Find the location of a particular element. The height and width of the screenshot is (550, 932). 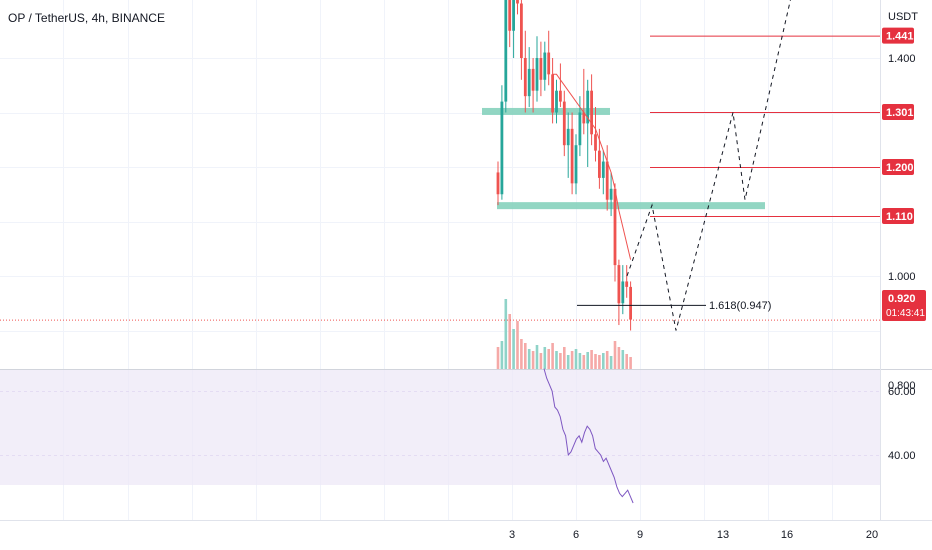

chart-title: OP / TetherUS, 4h, BINANCE is located at coordinates (86, 18).